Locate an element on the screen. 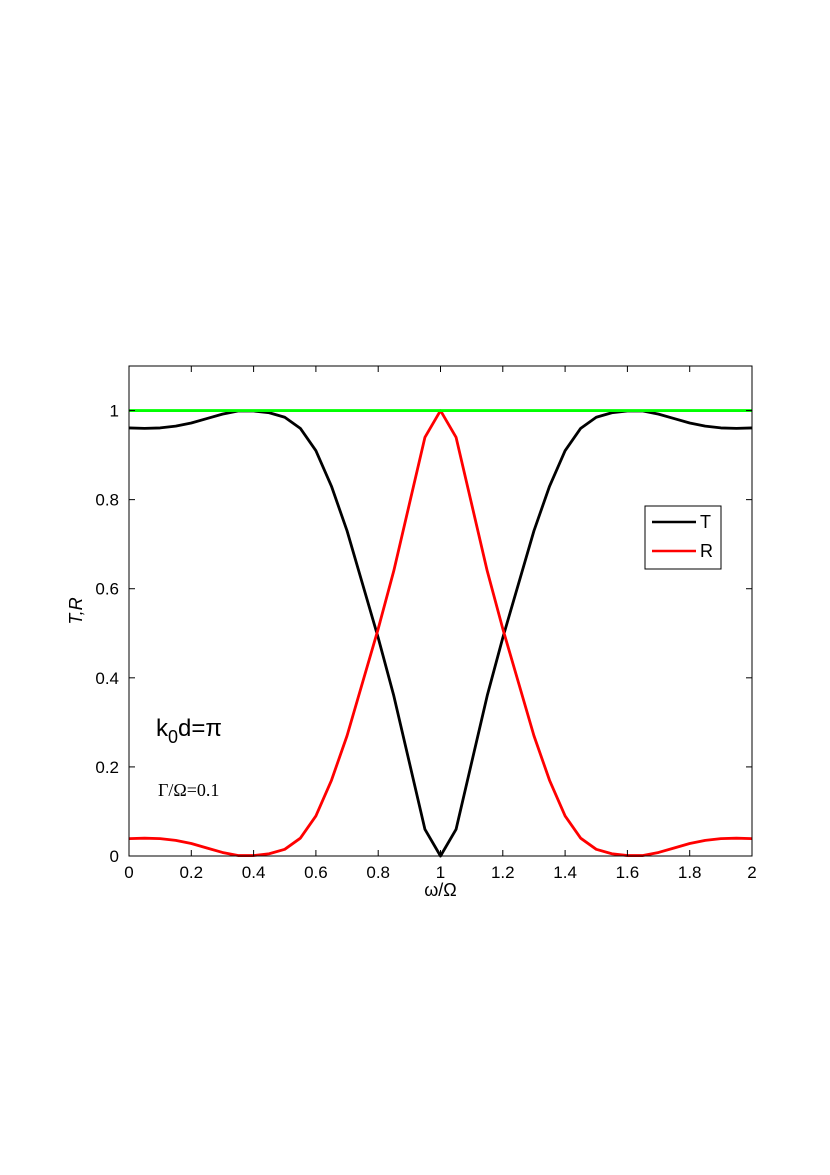 The width and height of the screenshot is (830, 1175). y-tick-label: 0.4 is located at coordinates (107, 678).